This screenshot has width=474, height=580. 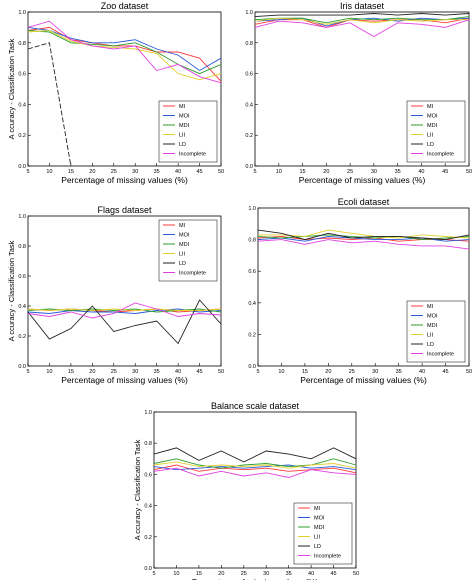 I want to click on y-axis-label: A ccuracy - Classification Task, so click(x=11, y=290).